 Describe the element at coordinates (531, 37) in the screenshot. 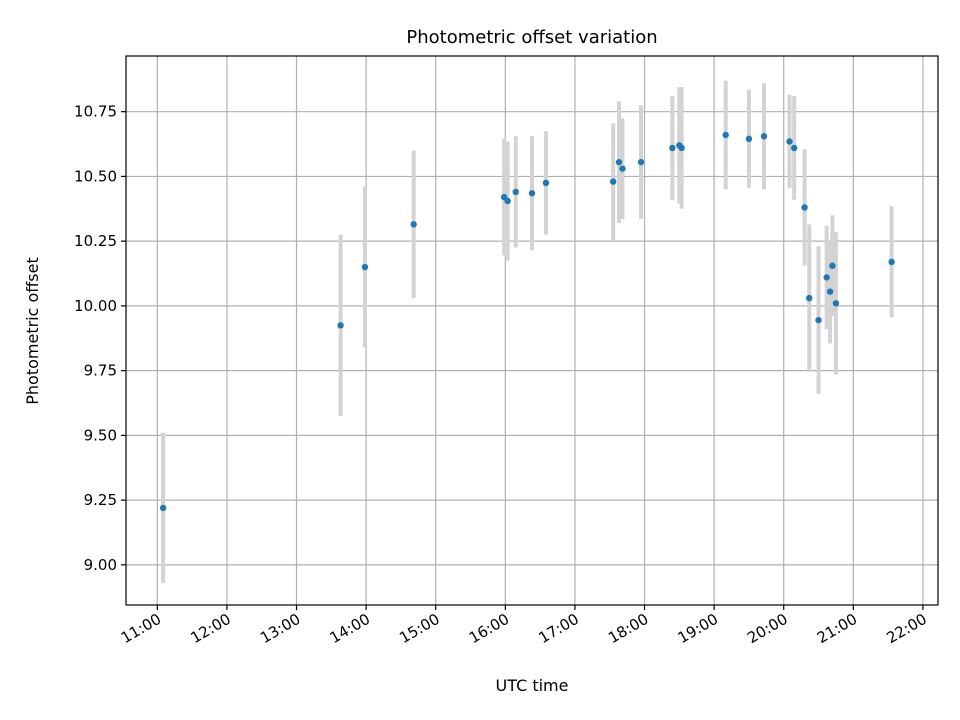

I see `chart-title: Photometric offset variation` at that location.